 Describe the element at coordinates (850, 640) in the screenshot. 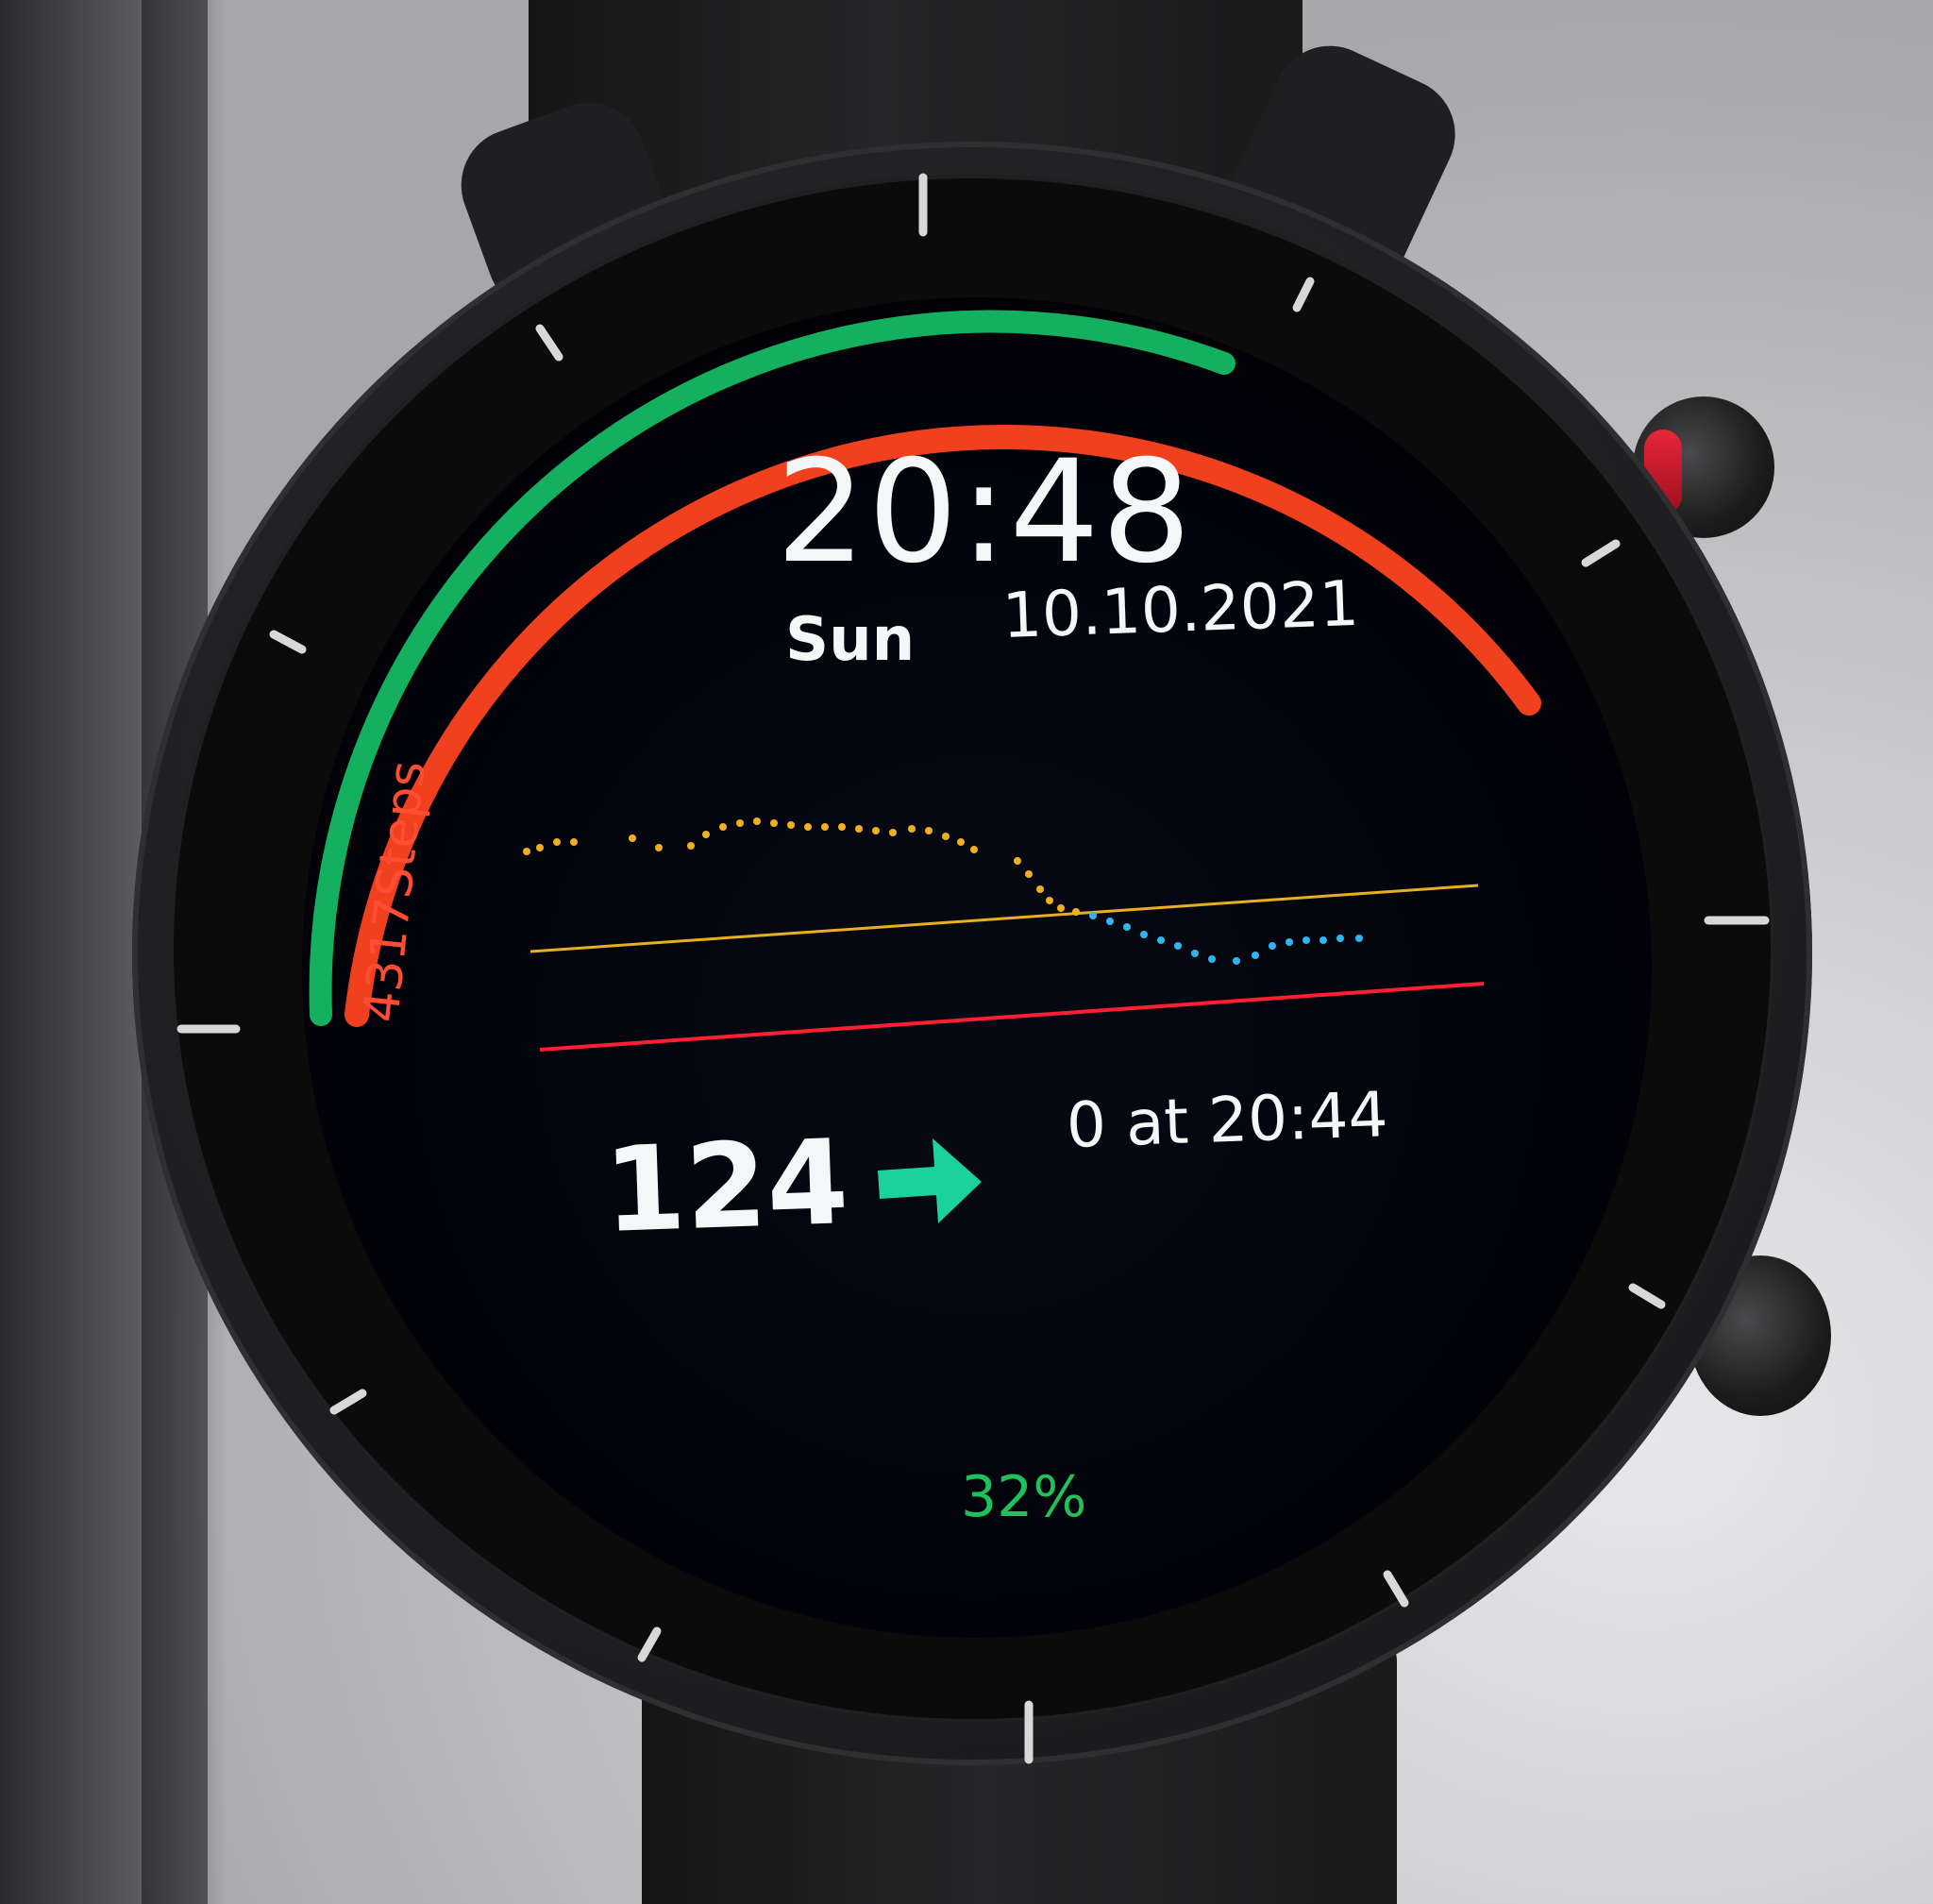

I see `day-of-week: Sun` at that location.